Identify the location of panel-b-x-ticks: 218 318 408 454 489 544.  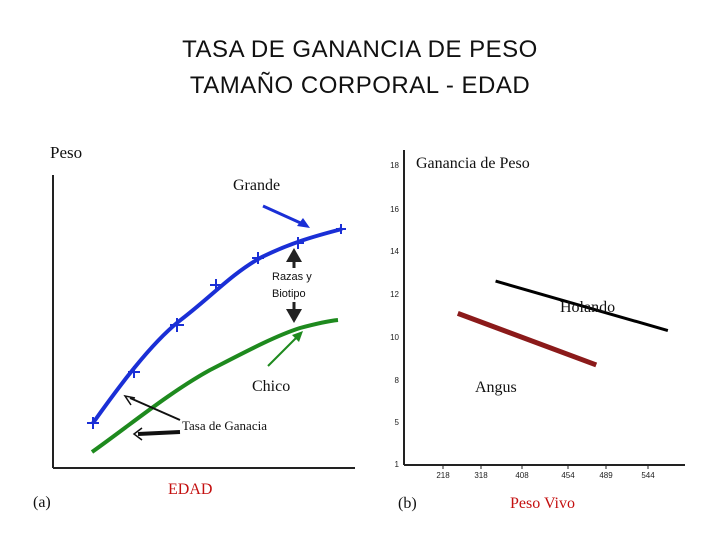
(545, 472).